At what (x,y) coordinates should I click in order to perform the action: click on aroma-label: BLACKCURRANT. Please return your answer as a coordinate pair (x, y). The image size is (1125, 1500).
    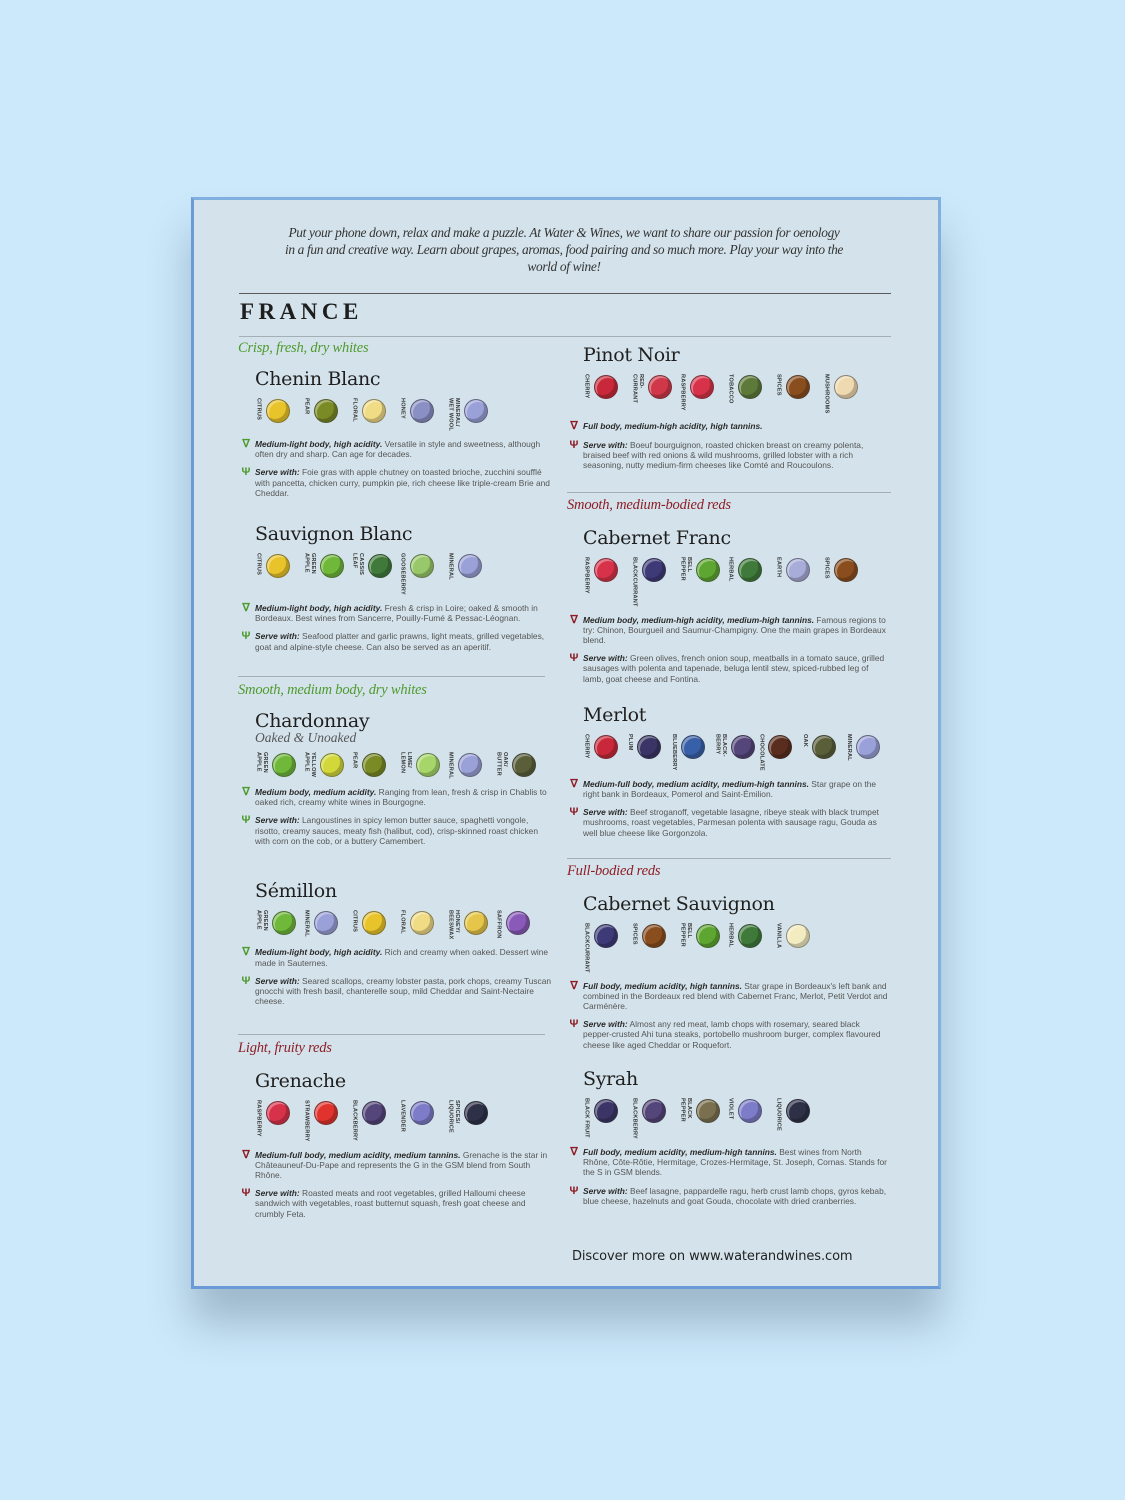
    Looking at the image, I should click on (586, 948).